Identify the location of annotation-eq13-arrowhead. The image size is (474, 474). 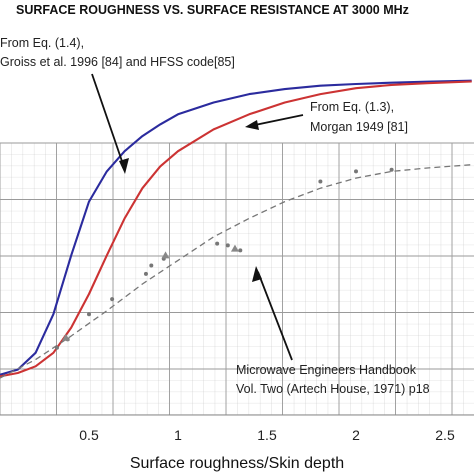
(252, 125).